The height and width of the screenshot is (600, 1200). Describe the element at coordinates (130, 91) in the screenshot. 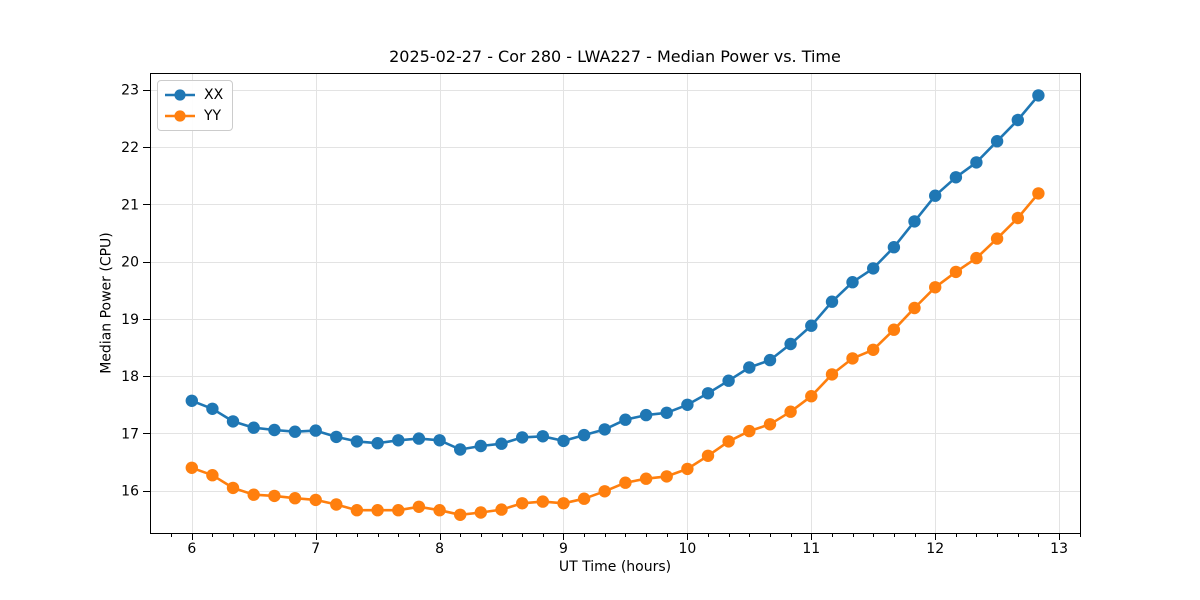

I see `y-tick-label-23: 23` at that location.